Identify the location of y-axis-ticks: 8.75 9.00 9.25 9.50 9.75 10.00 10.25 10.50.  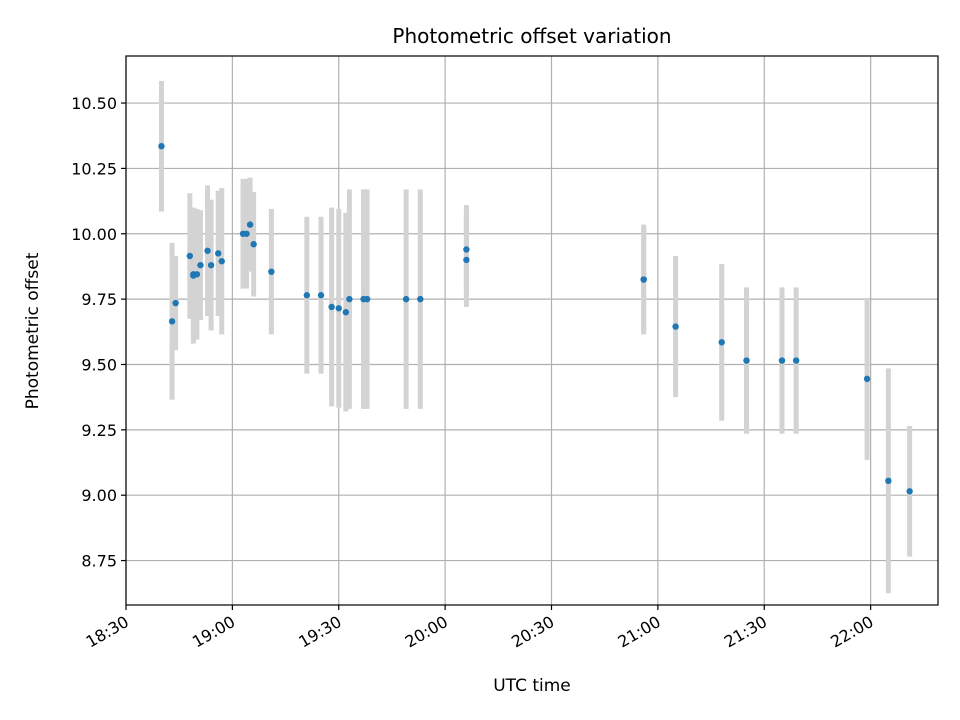
(98, 332).